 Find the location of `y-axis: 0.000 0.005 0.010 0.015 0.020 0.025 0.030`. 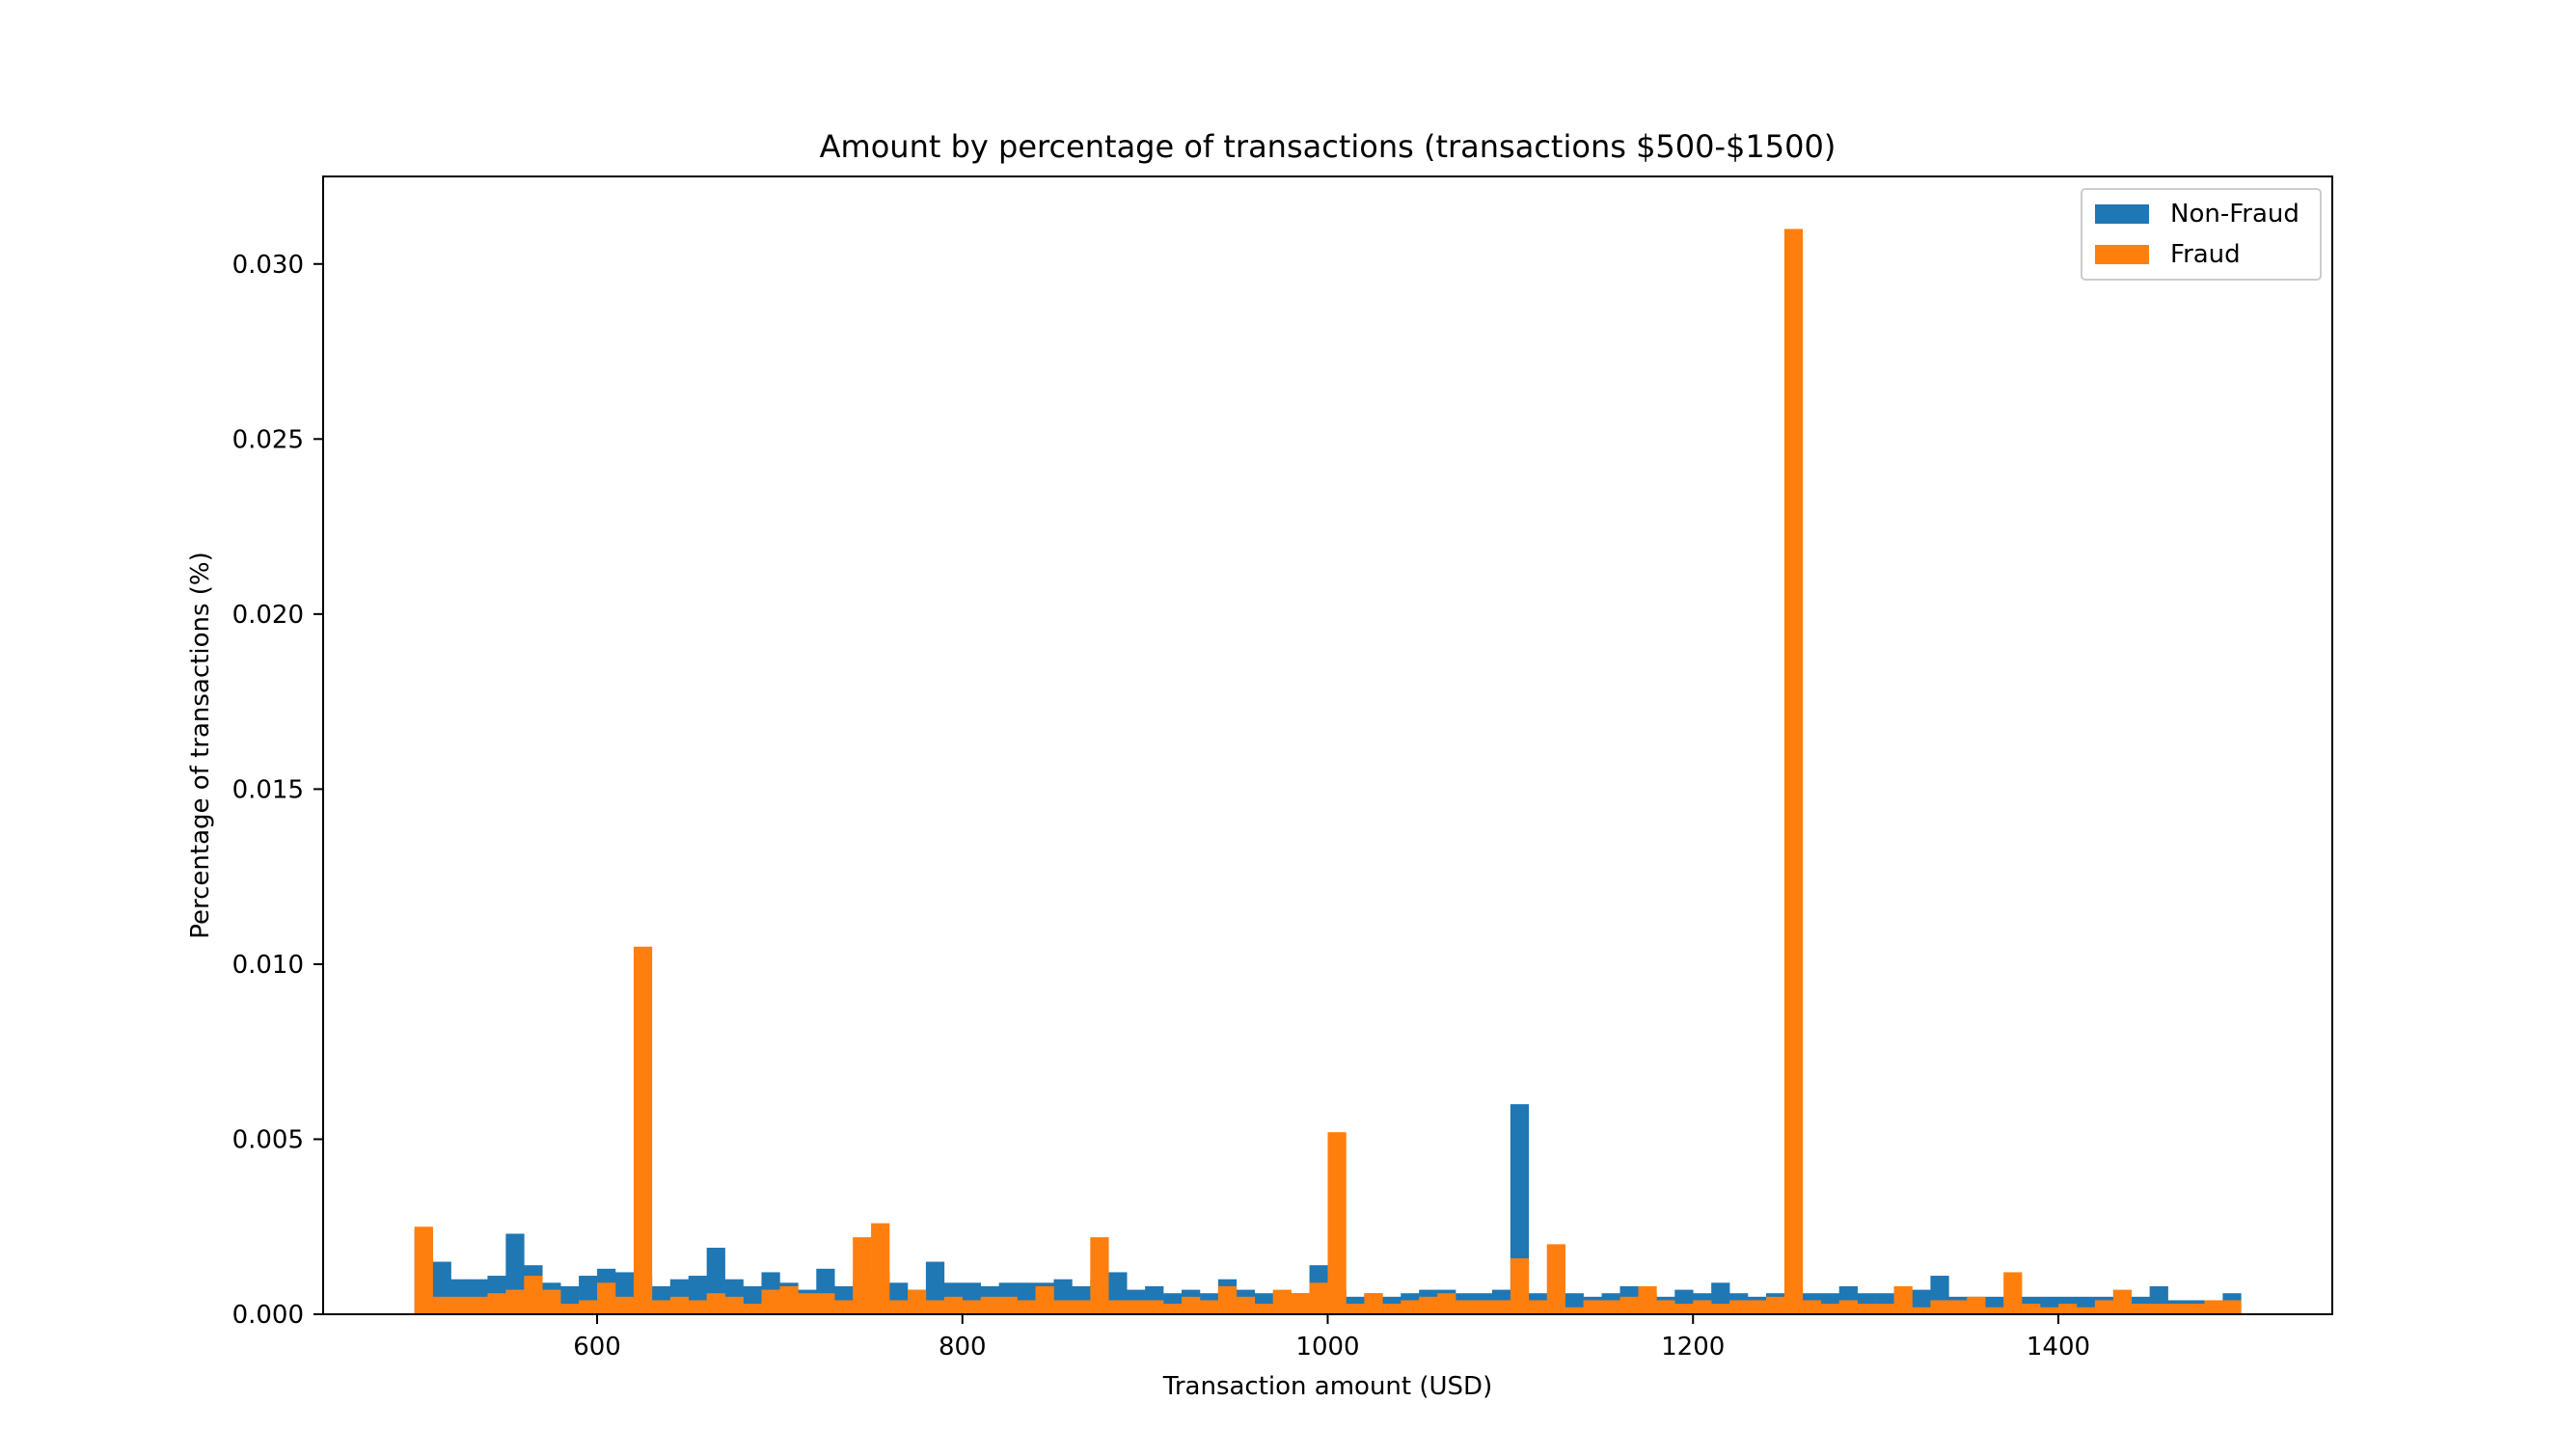

y-axis: 0.000 0.005 0.010 0.015 0.020 0.025 0.030 is located at coordinates (277, 790).